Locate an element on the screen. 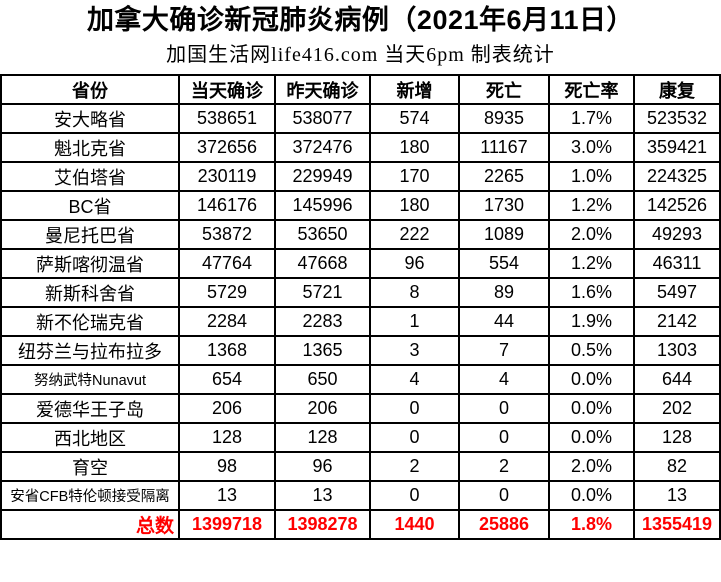  province-name: 西北地区 is located at coordinates (90, 437).